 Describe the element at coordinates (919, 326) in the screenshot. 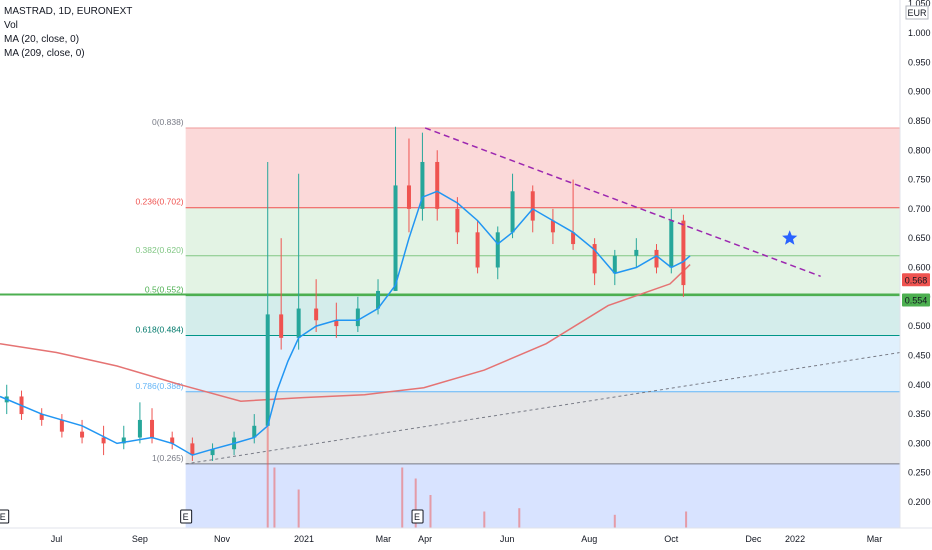

I see `price-axis-tick: 0.500` at that location.